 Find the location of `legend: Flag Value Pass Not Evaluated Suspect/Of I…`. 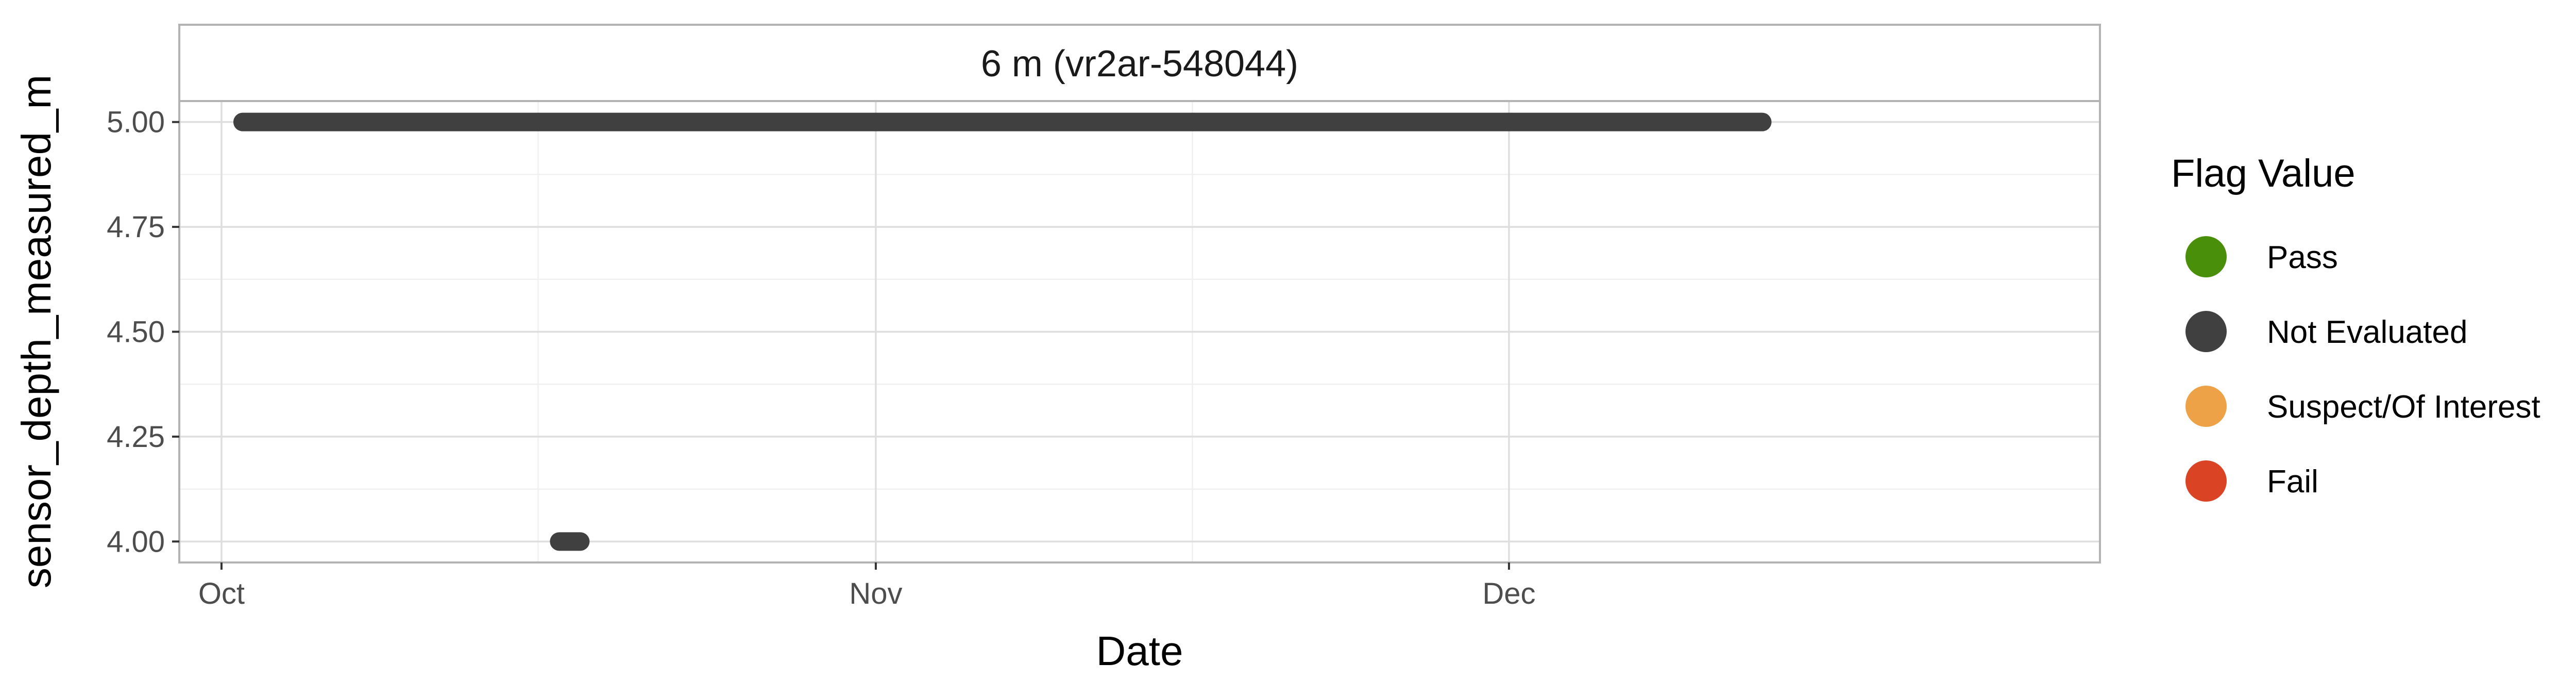

legend: Flag Value Pass Not Evaluated Suspect/Of I… is located at coordinates (2356, 327).